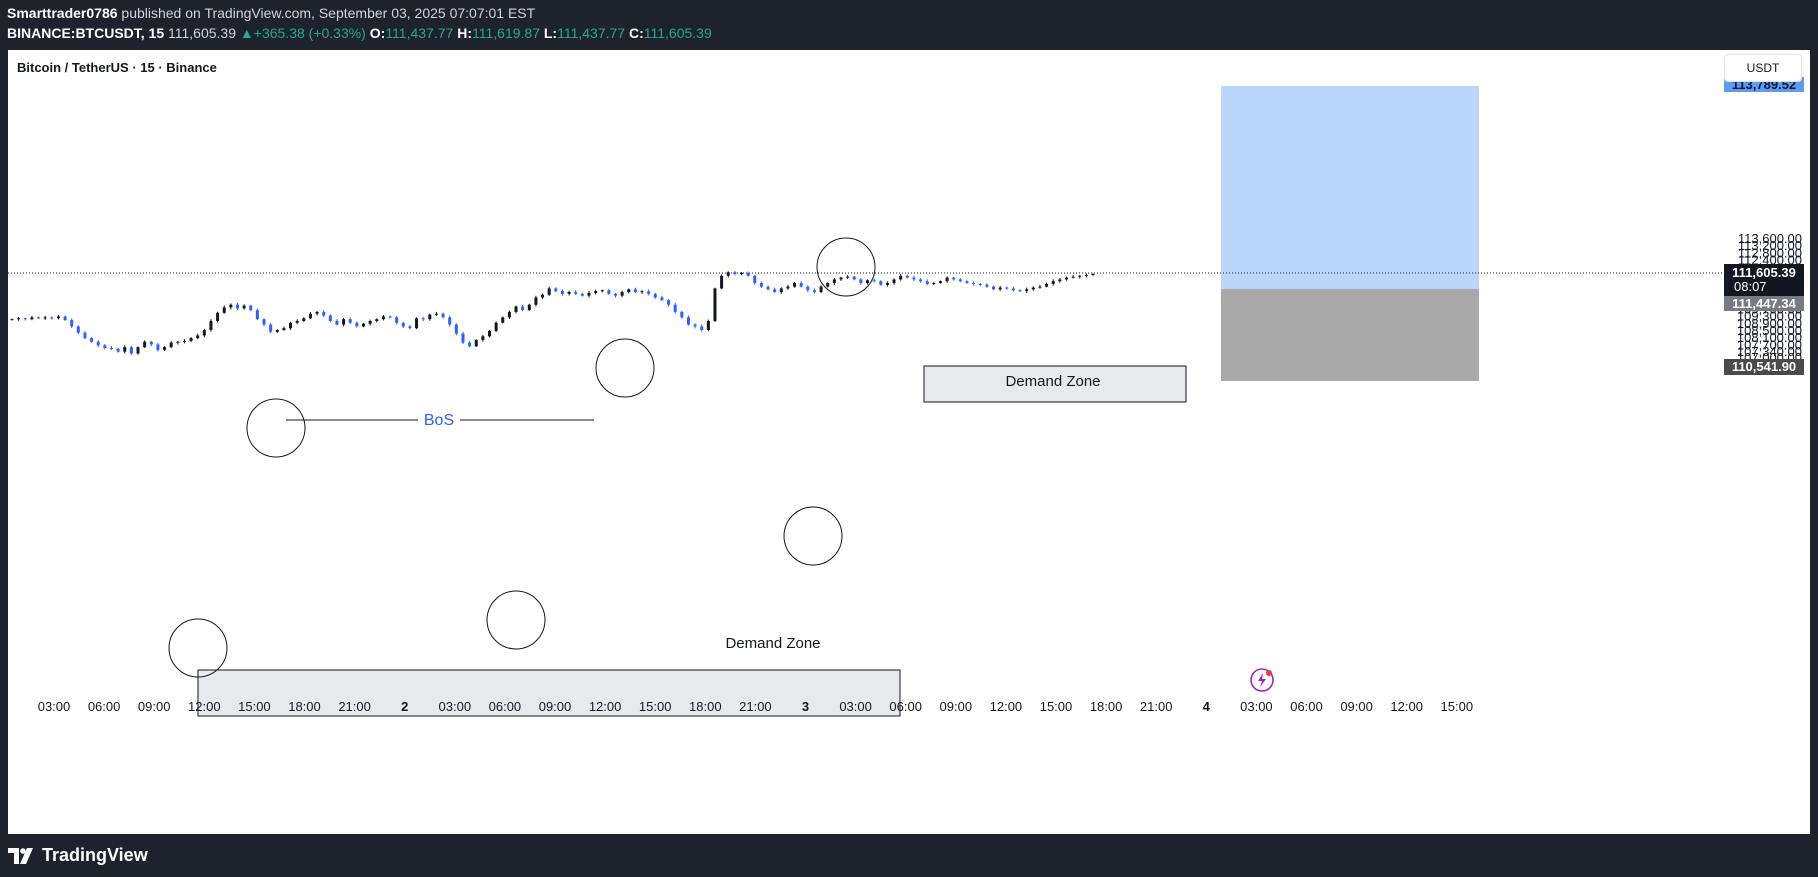 The width and height of the screenshot is (1818, 877). What do you see at coordinates (1763, 68) in the screenshot?
I see `currency-button: USDT` at bounding box center [1763, 68].